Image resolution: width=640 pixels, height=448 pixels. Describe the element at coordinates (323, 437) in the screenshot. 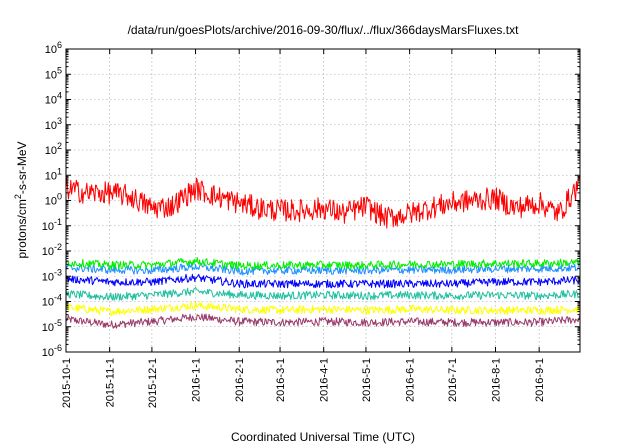

I see `x-axis-label: Coordinated Universal Time (UTC)` at that location.